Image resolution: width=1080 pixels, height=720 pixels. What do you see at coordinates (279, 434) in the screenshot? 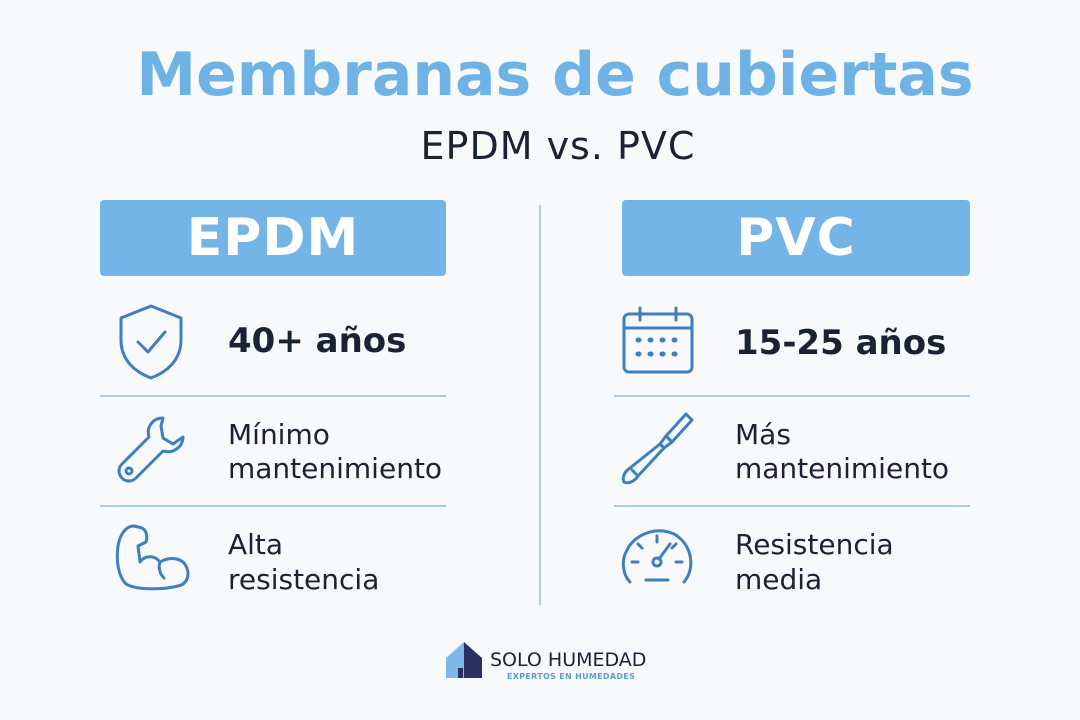
I see `item-text: Mínimo` at bounding box center [279, 434].